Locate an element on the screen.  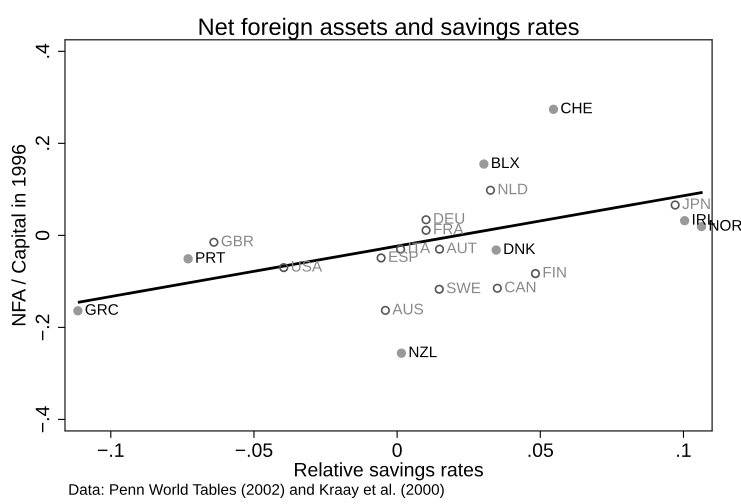
y-tick-label: −.4 is located at coordinates (43, 419).